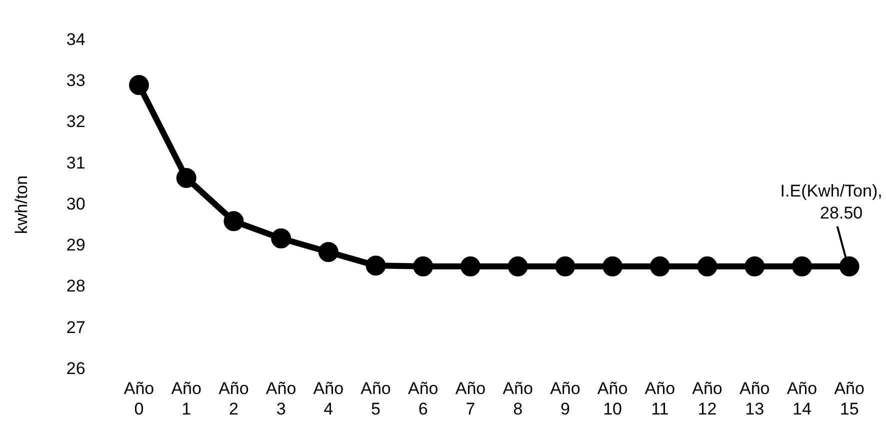  Describe the element at coordinates (76, 162) in the screenshot. I see `y-tick-label: 31` at that location.